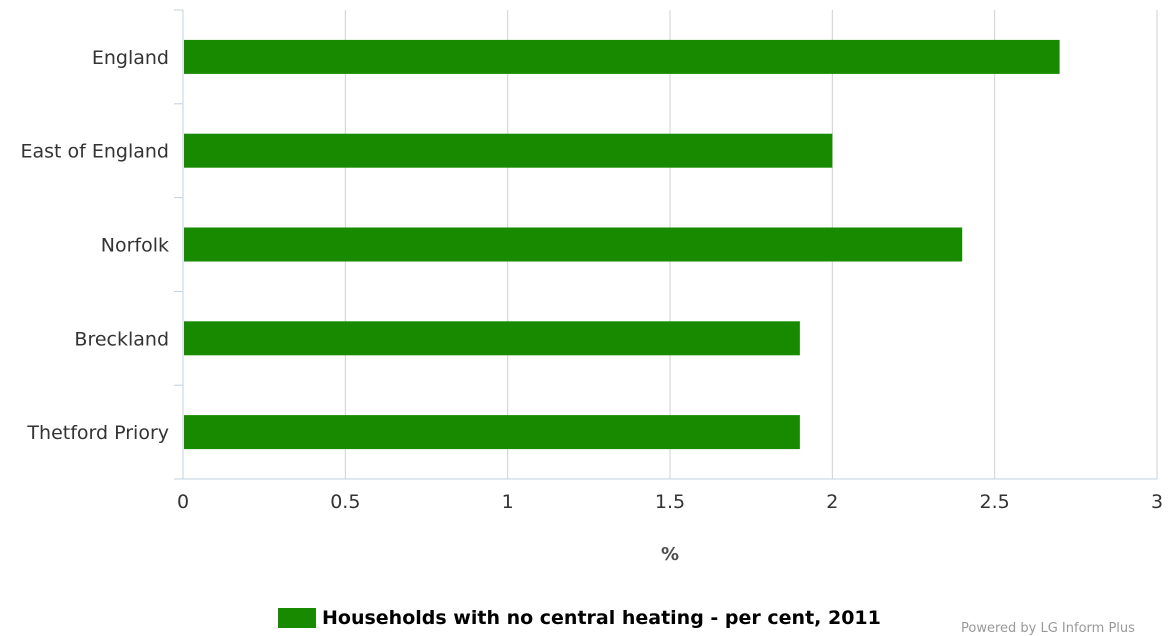 This screenshot has width=1173, height=636. Describe the element at coordinates (121, 339) in the screenshot. I see `category-label: Breckland` at that location.